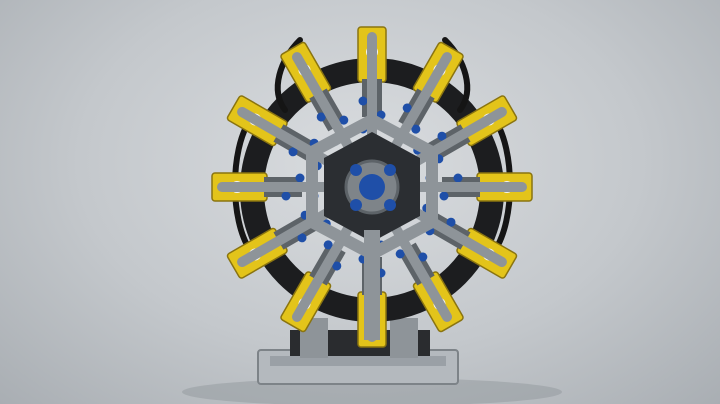  I want to click on support-beam, so click(372, 285).